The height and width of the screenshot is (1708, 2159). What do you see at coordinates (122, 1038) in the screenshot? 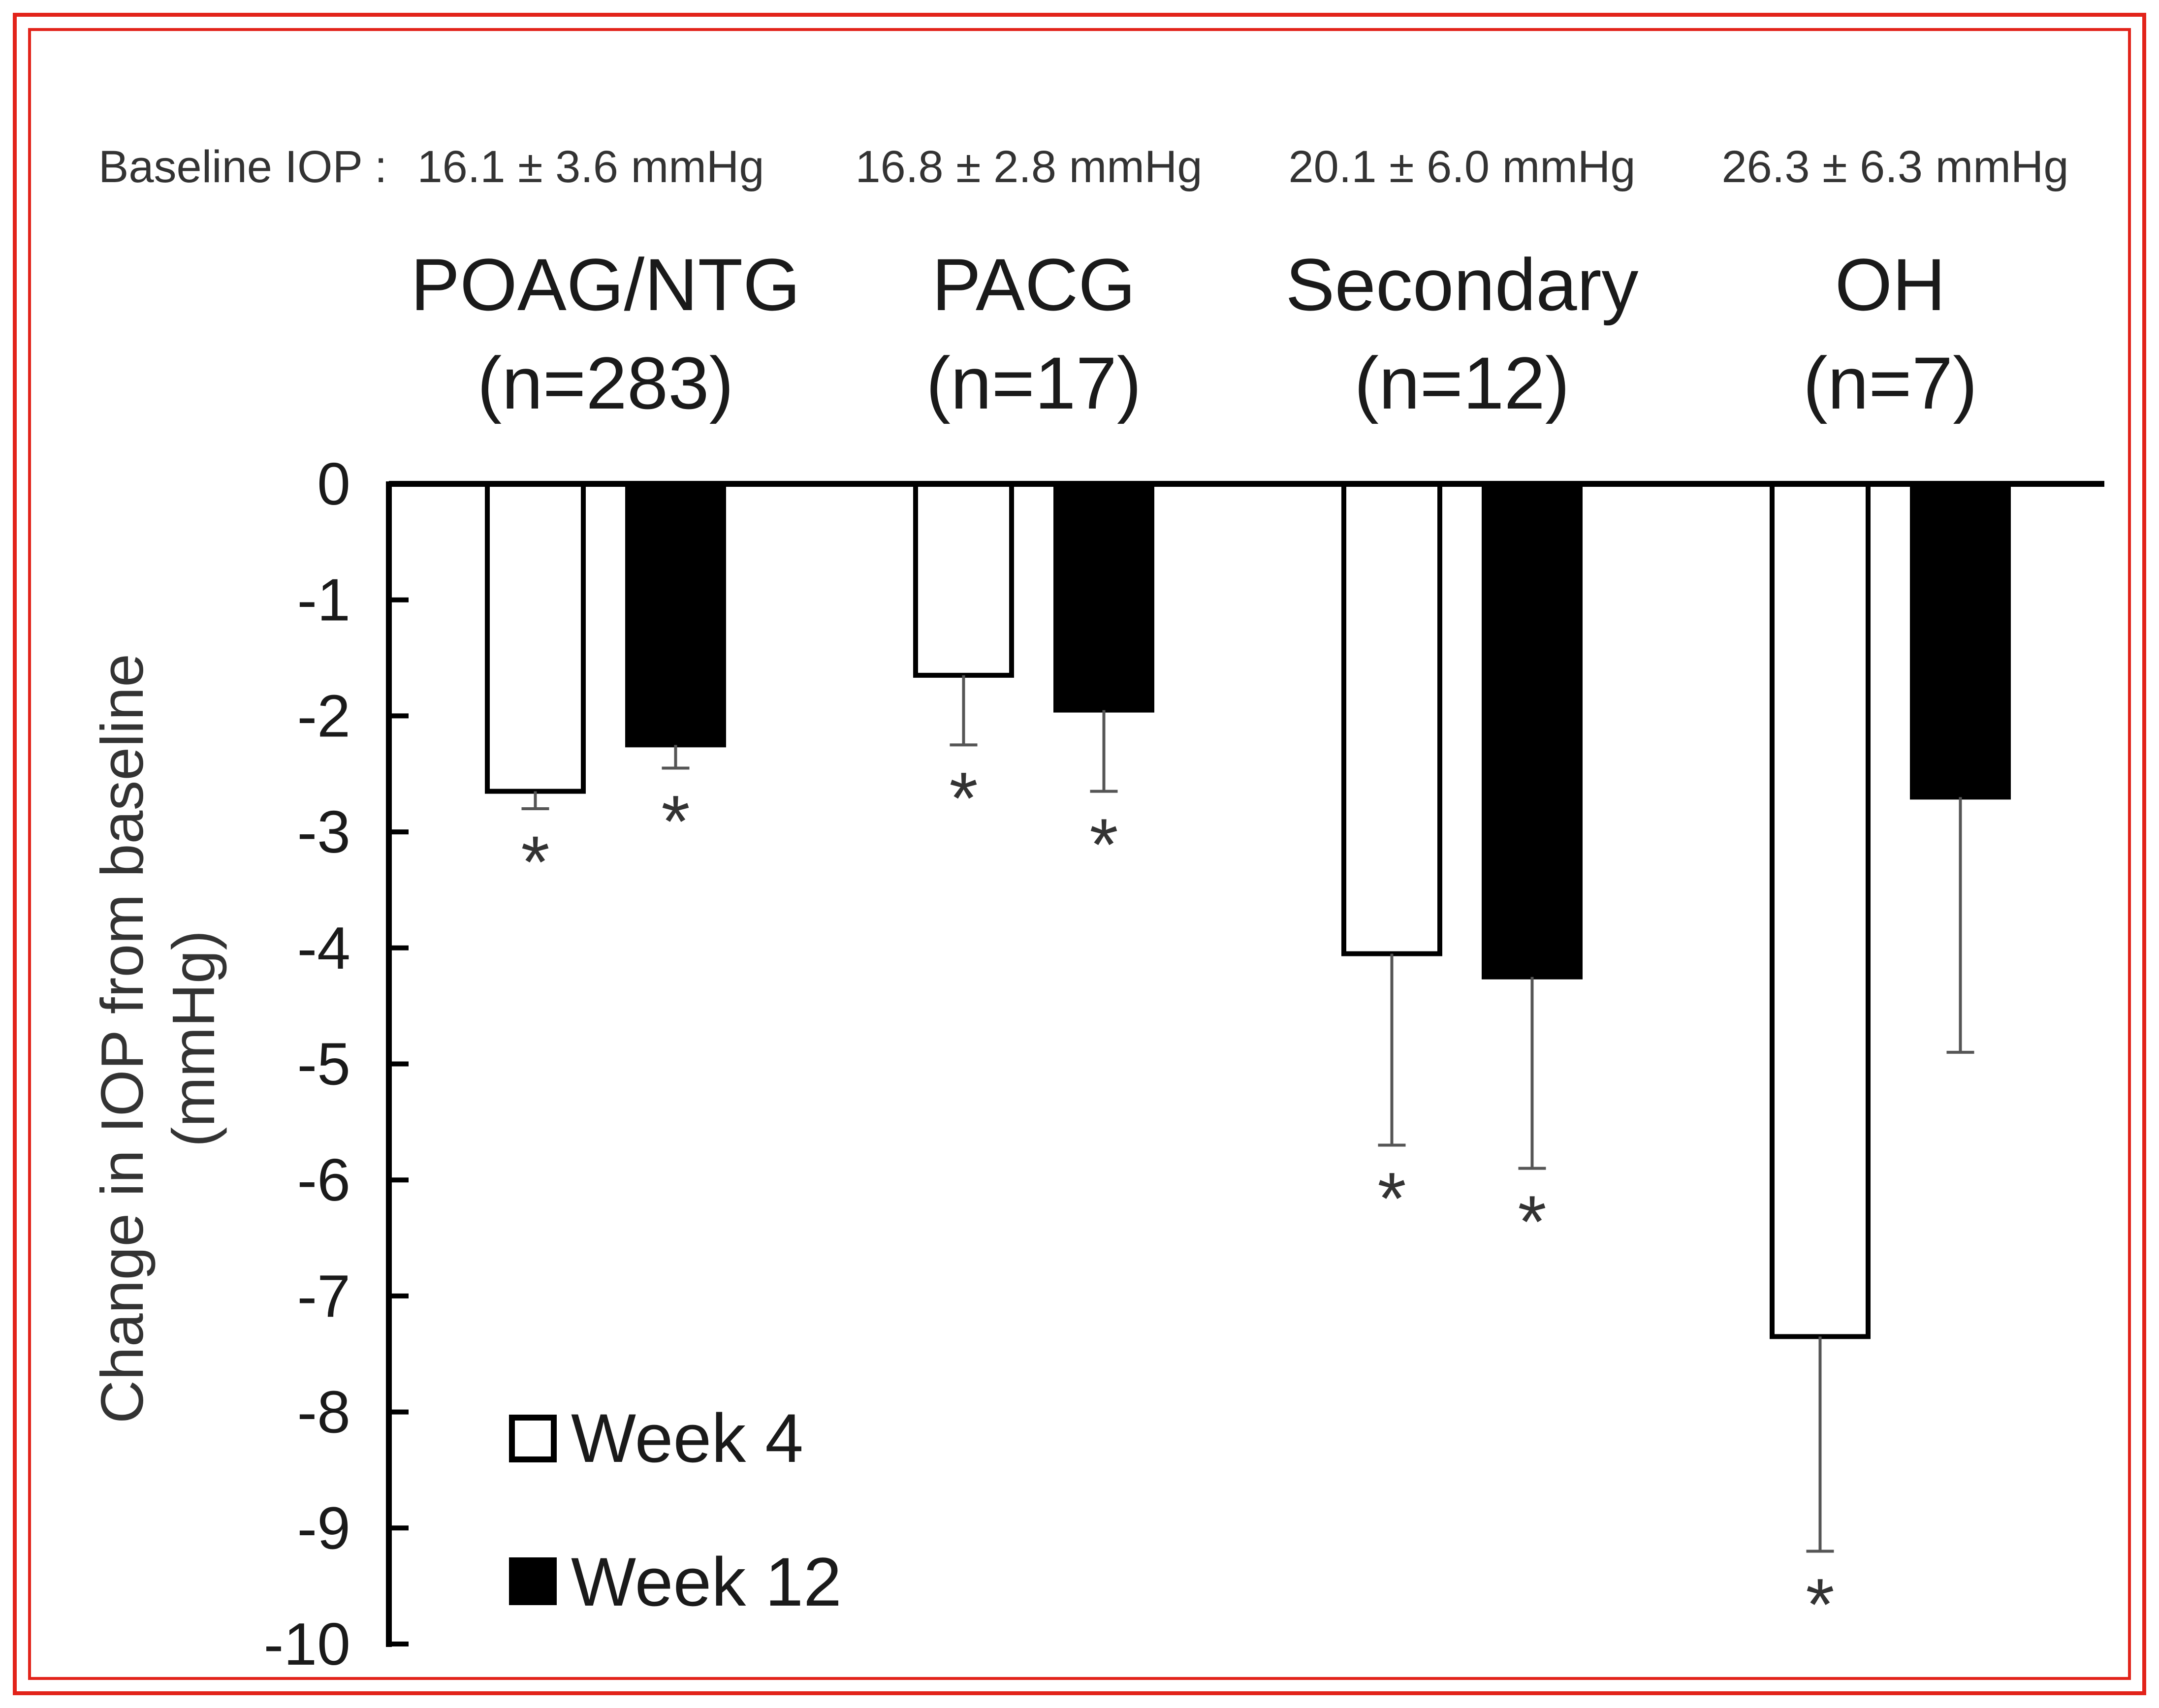
I see `y-axis-label-line1: Change in IOP from baseline` at bounding box center [122, 1038].